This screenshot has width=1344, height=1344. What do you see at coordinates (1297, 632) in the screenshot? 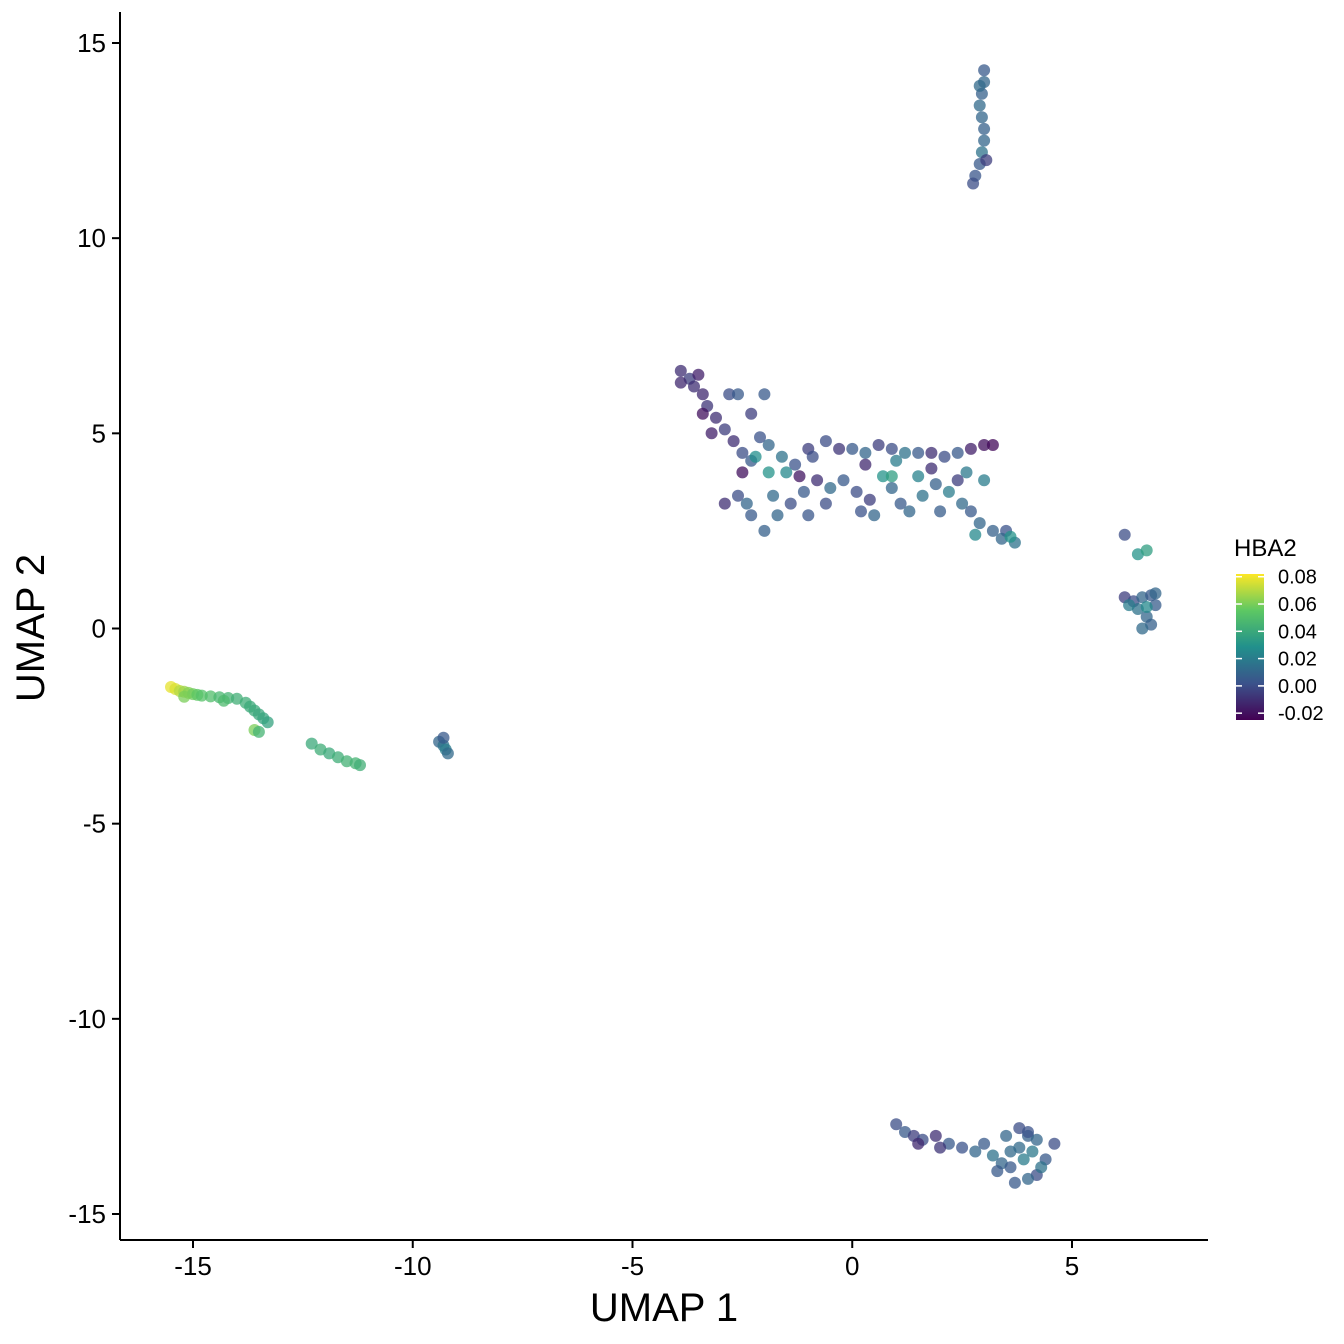
I see `colorbar-tick-label: 0.04` at bounding box center [1297, 632].